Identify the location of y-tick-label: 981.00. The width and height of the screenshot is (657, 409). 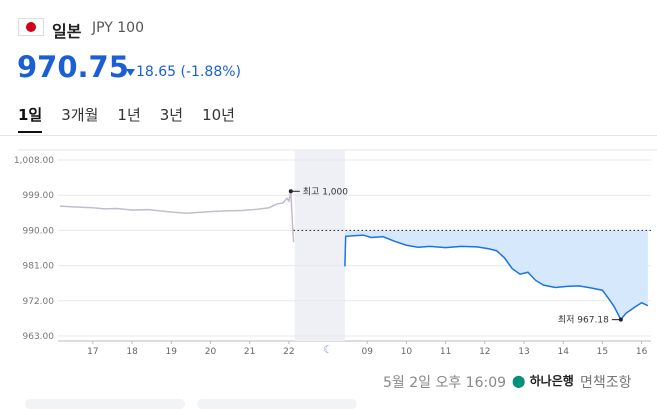
(39, 267).